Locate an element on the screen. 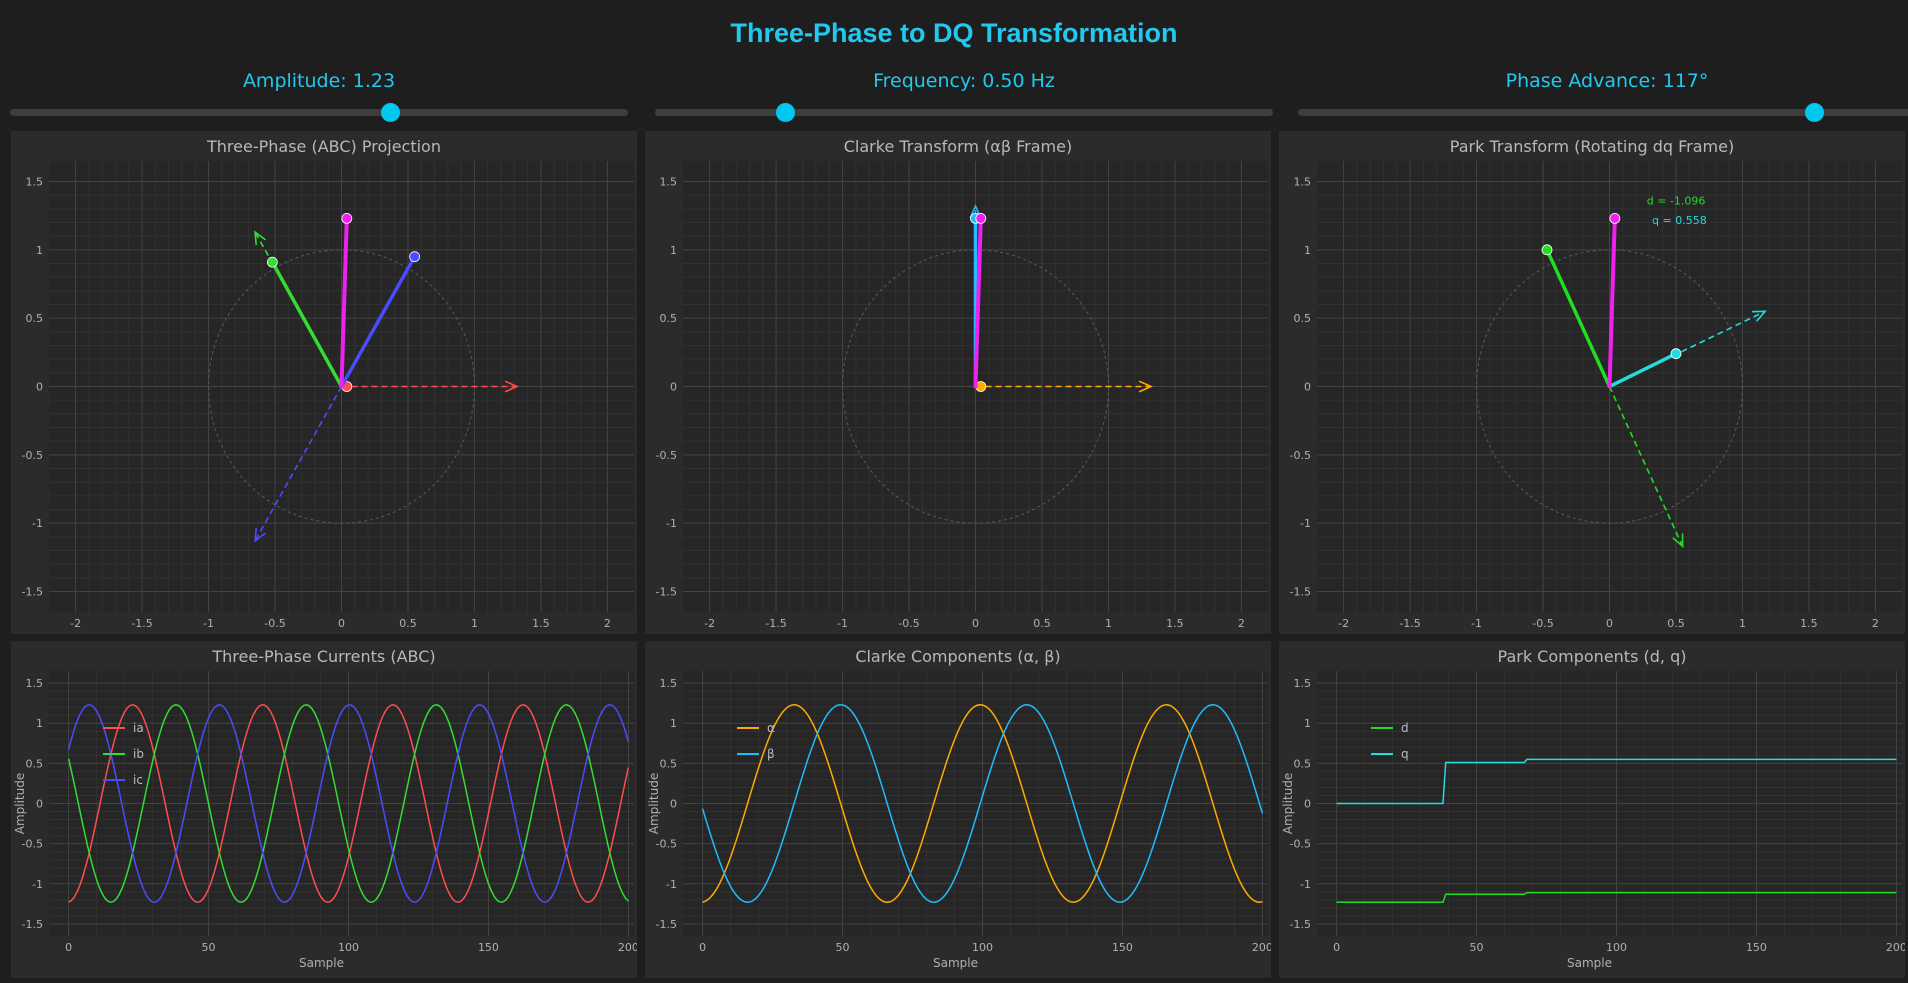 Image resolution: width=1908 pixels, height=983 pixels. phase-advance-slider-thumb is located at coordinates (1815, 112).